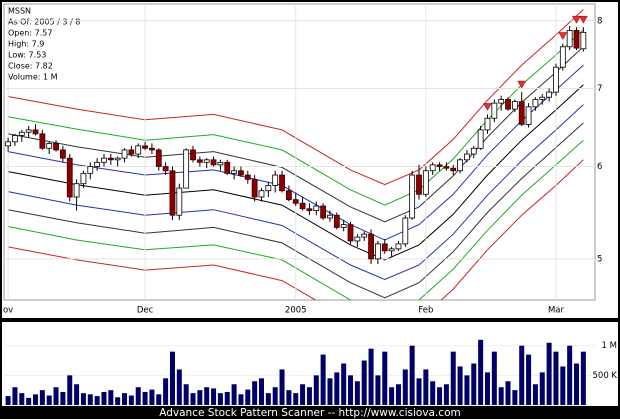 The width and height of the screenshot is (620, 419). Describe the element at coordinates (556, 311) in the screenshot. I see `x-tick-label: Mar` at that location.